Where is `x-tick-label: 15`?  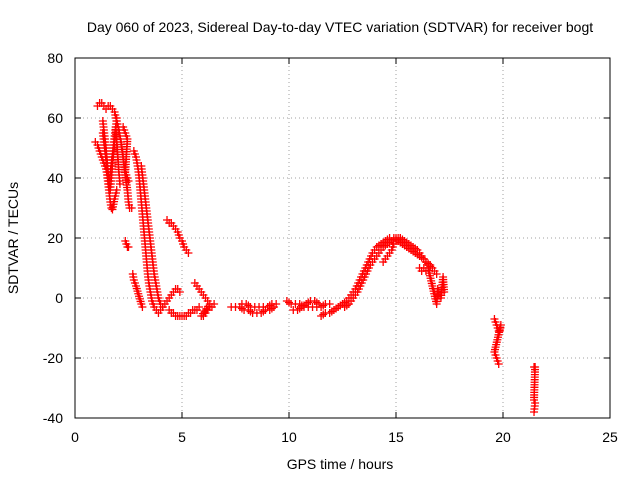 x-tick-label: 15 is located at coordinates (396, 437).